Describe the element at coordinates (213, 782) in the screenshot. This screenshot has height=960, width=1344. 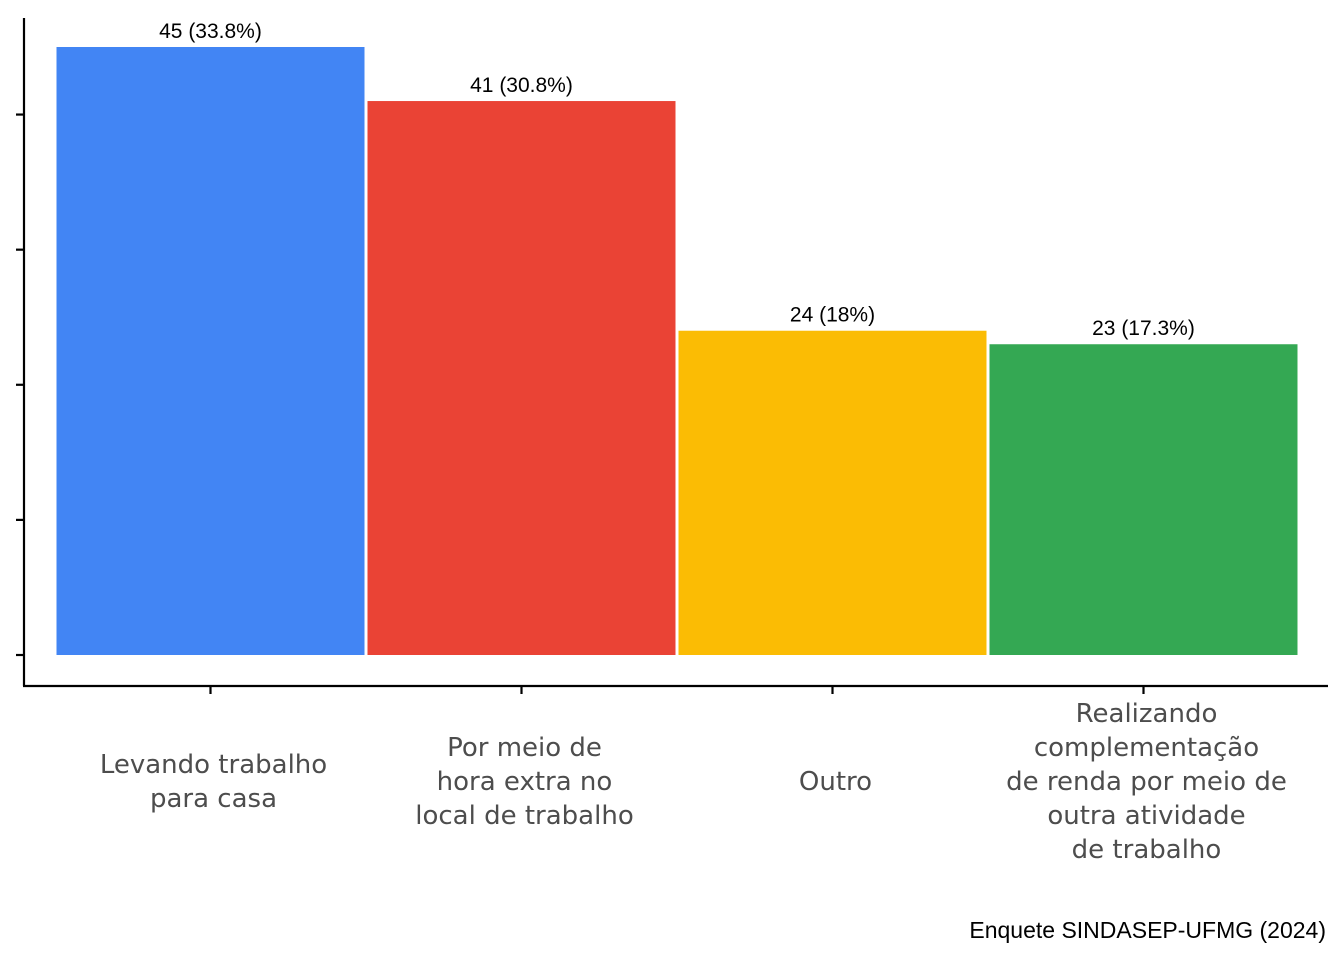
I see `category-label-0: Levando trabalho para casa` at that location.